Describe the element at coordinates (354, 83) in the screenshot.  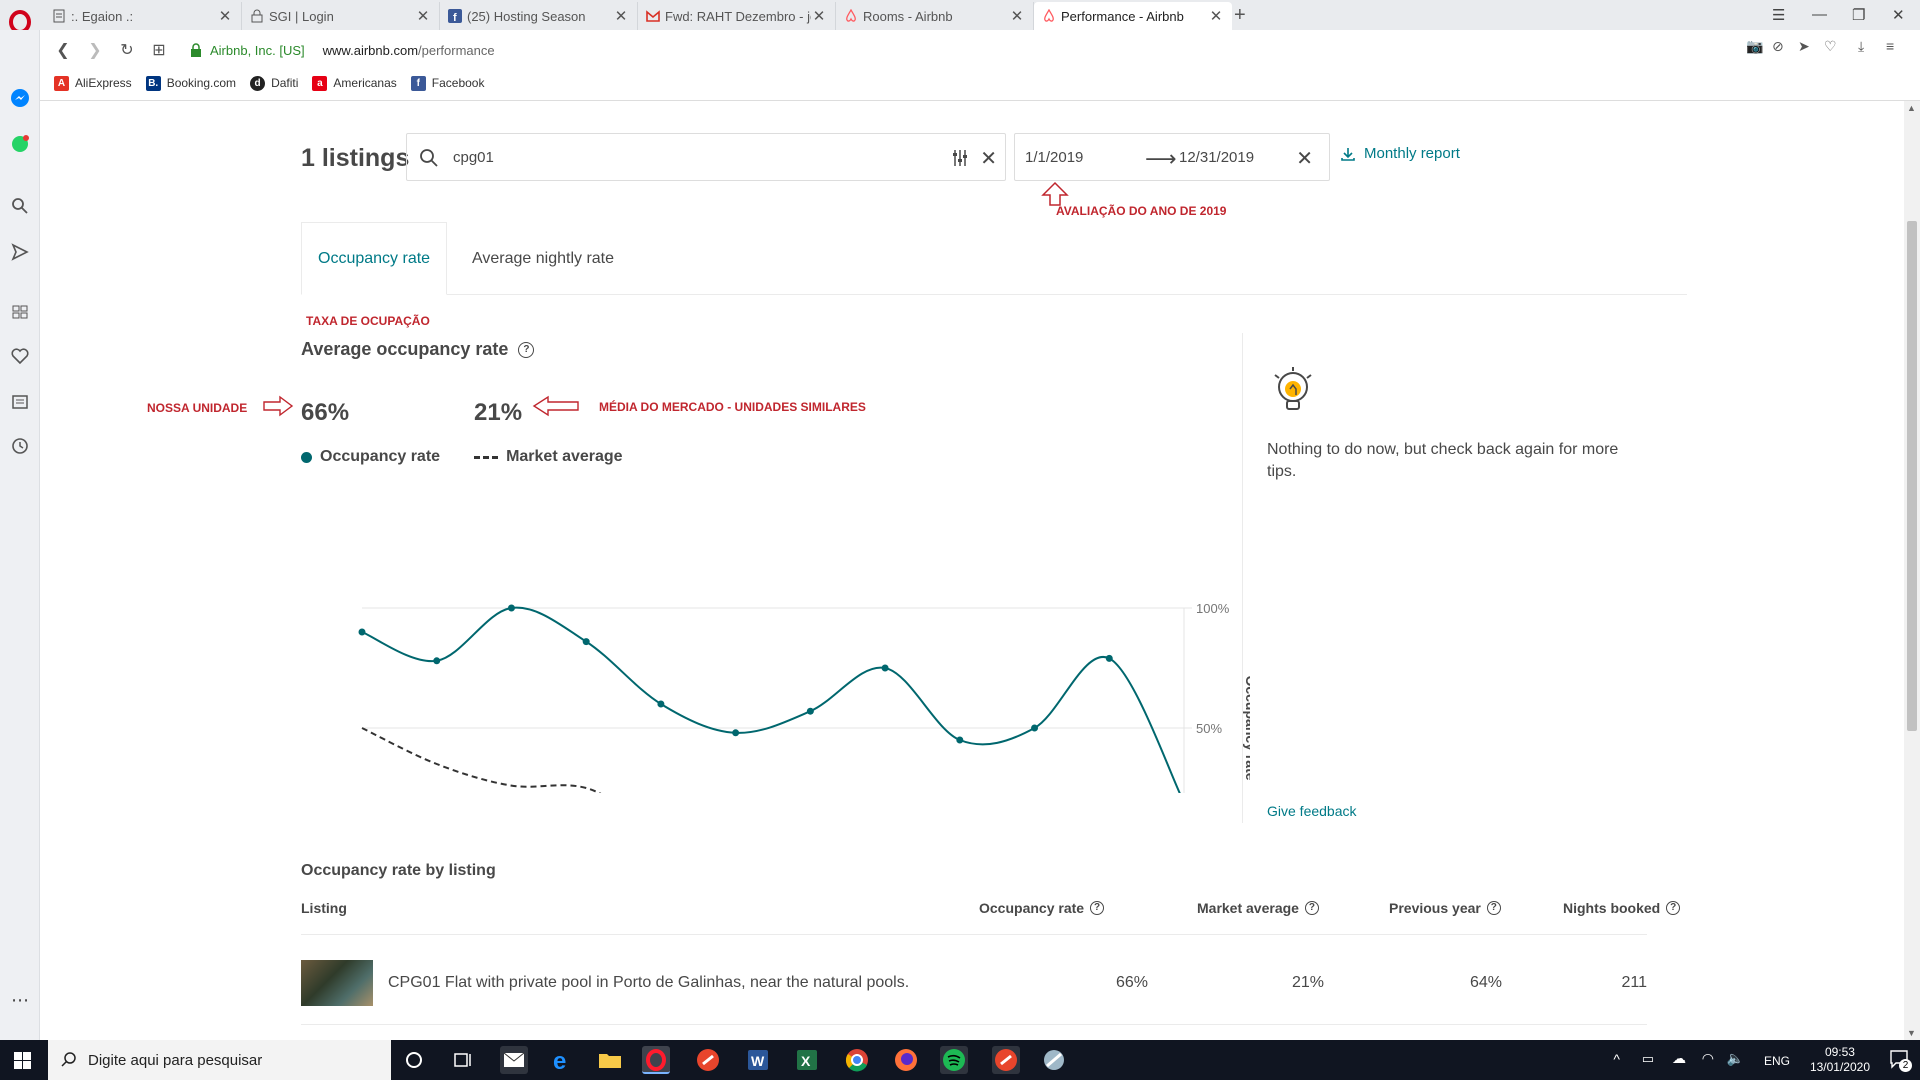
I see `bookmark-americanas: a Americanas` at that location.